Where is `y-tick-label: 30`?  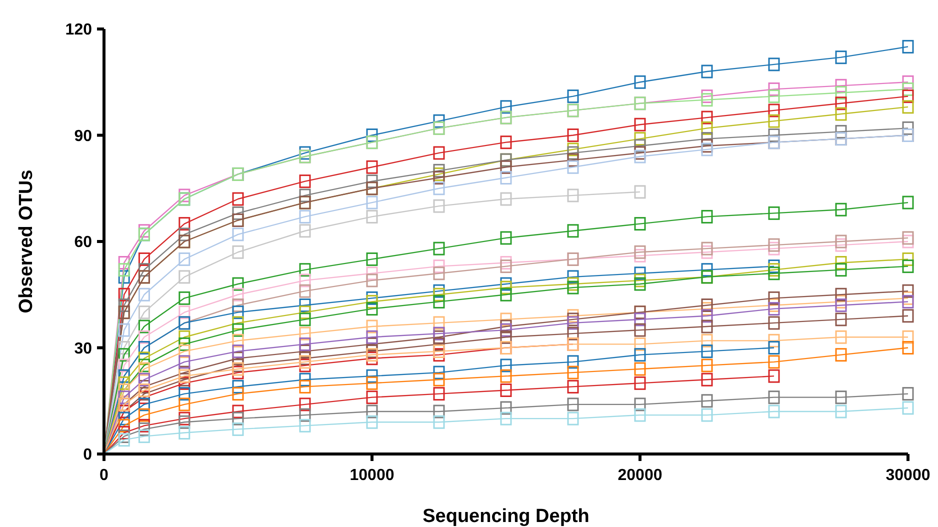 y-tick-label: 30 is located at coordinates (83, 349).